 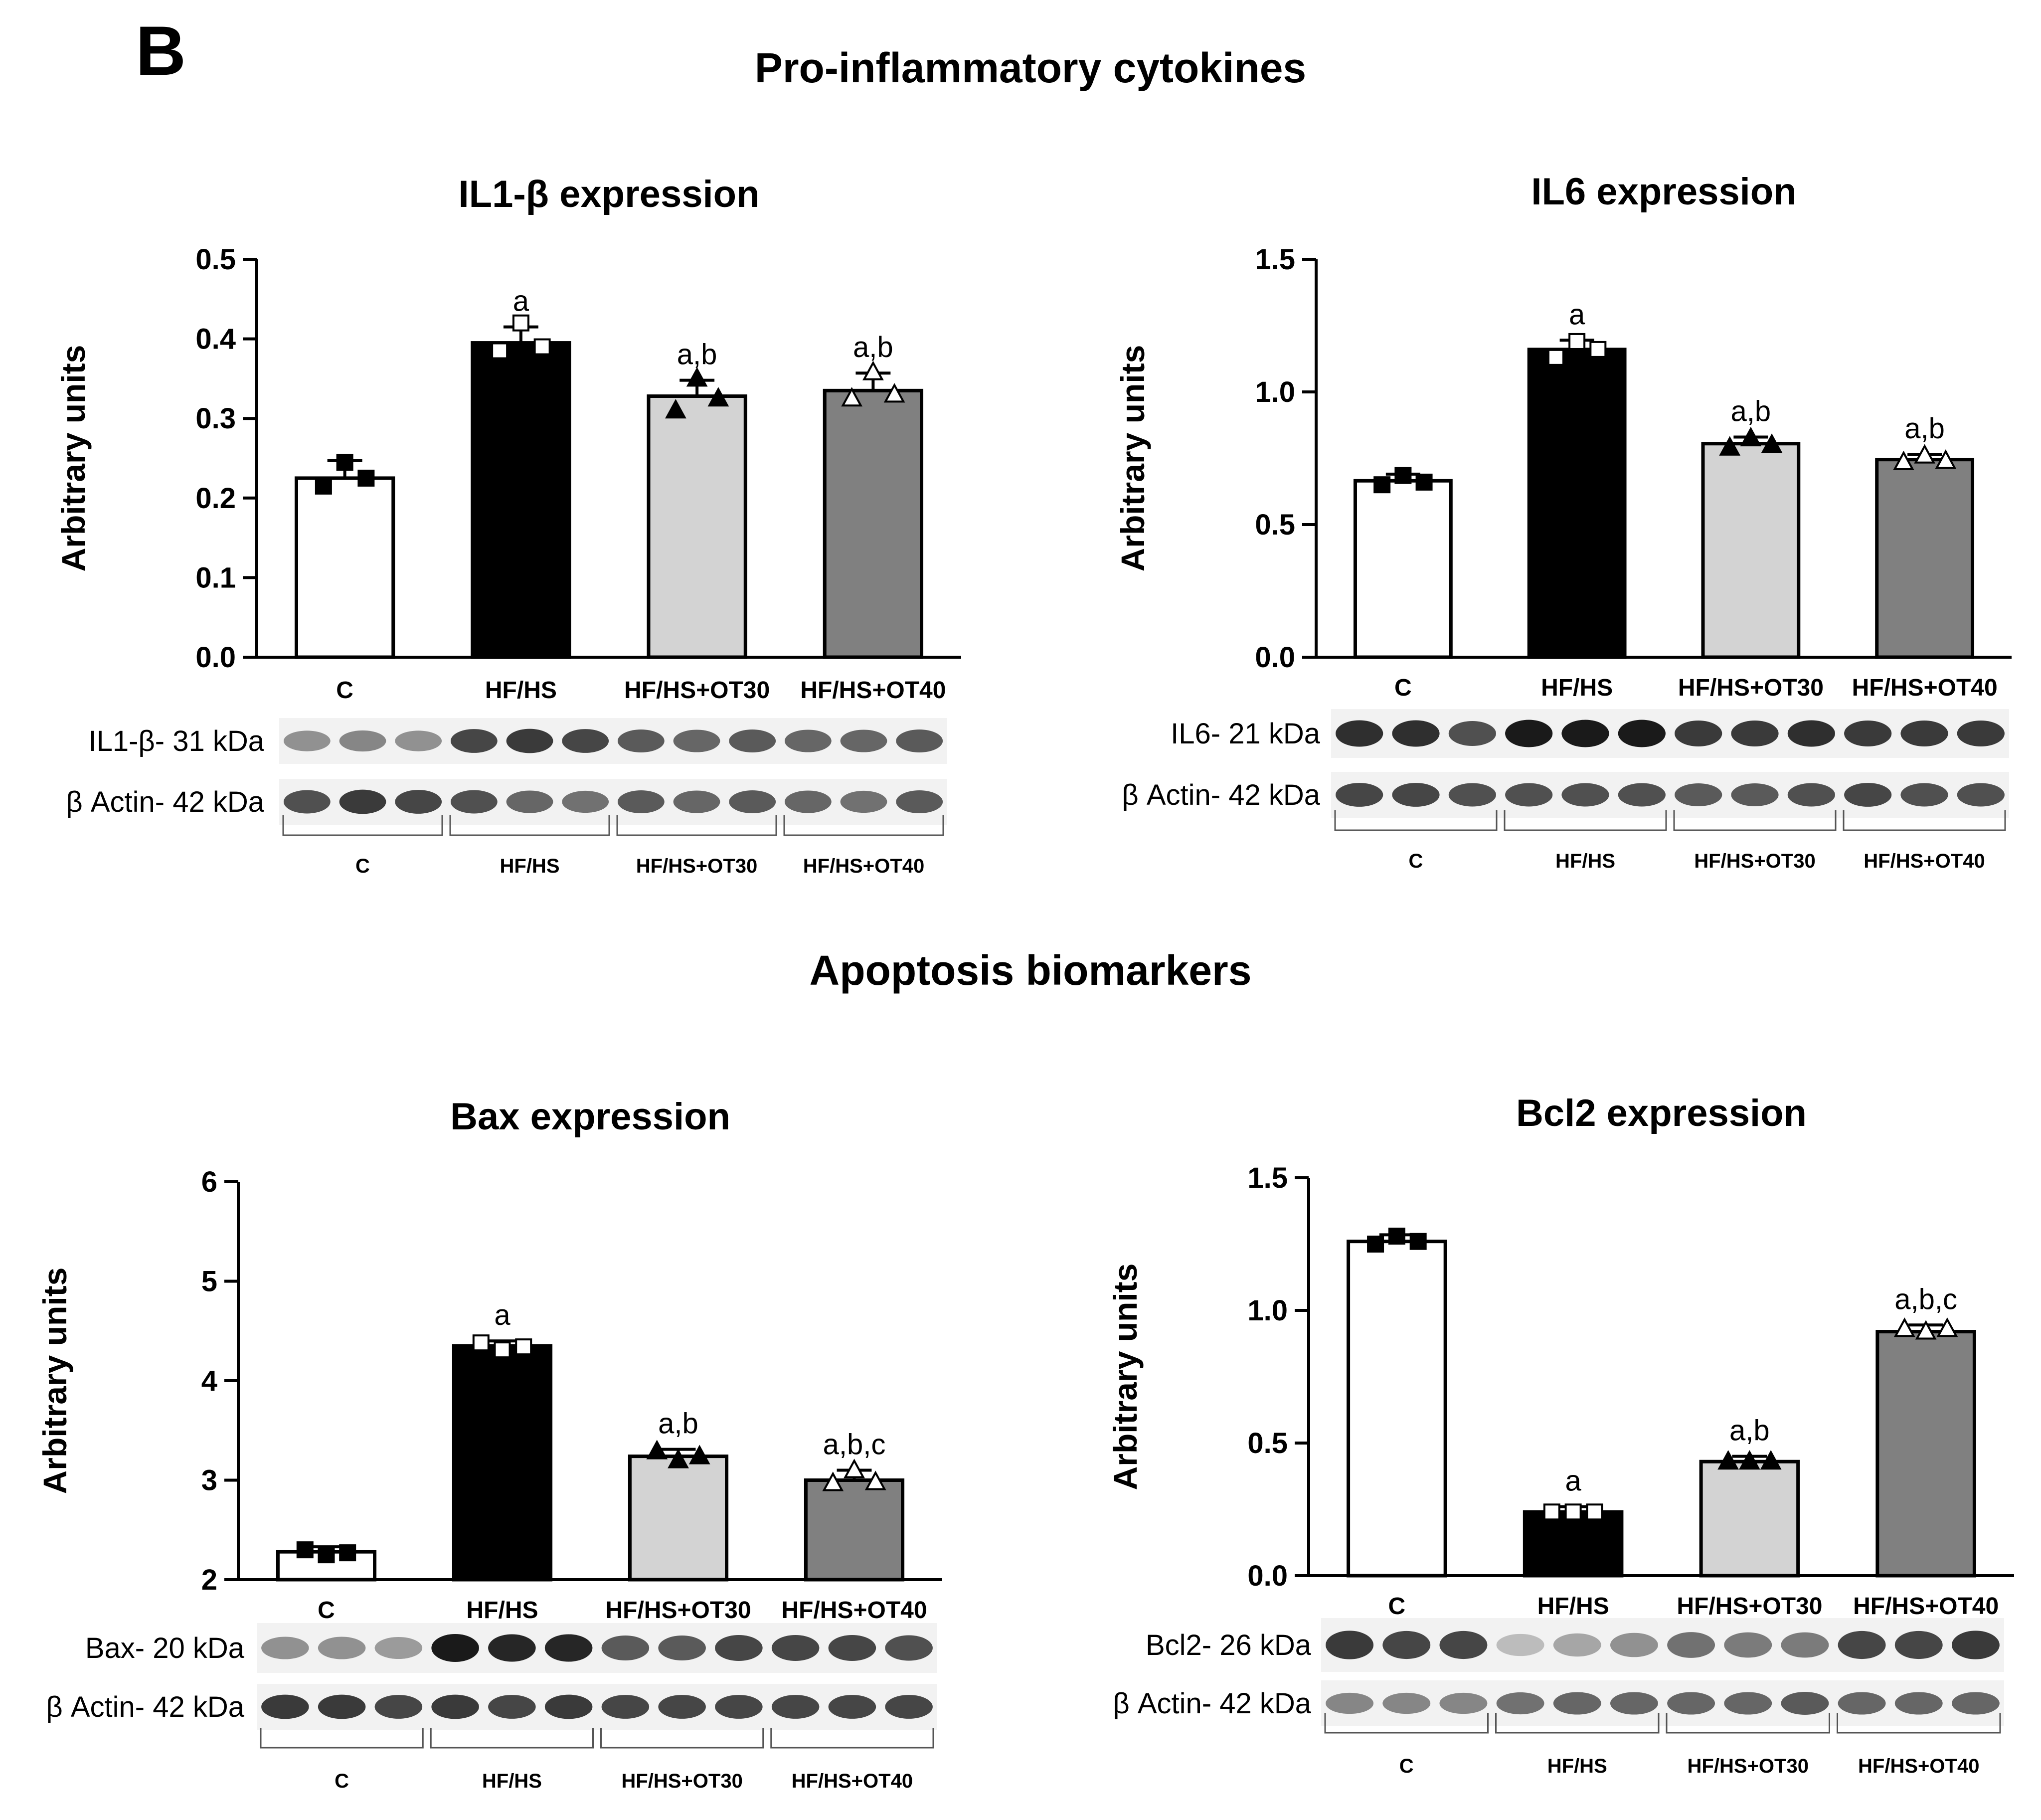 I want to click on blot-label: IL1-β- 31 kDa, so click(x=176, y=741).